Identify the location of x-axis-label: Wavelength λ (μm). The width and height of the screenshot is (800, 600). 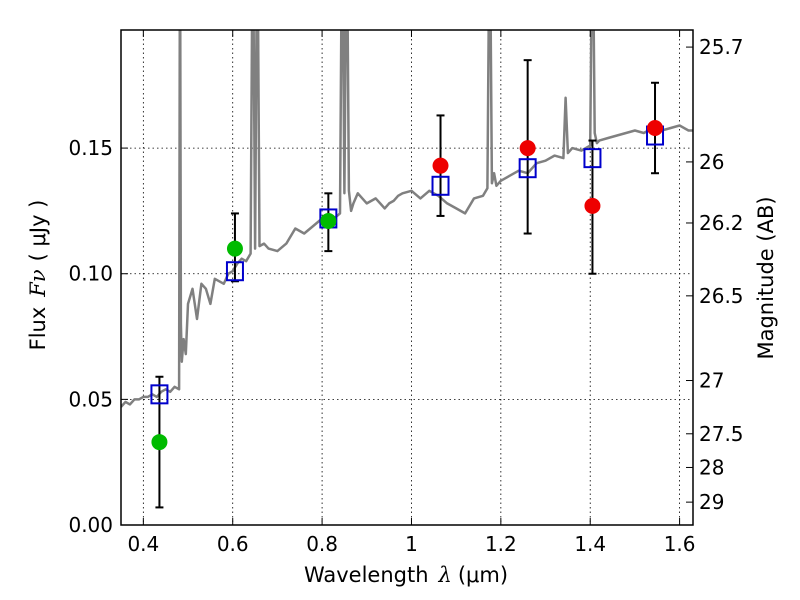
(406, 575).